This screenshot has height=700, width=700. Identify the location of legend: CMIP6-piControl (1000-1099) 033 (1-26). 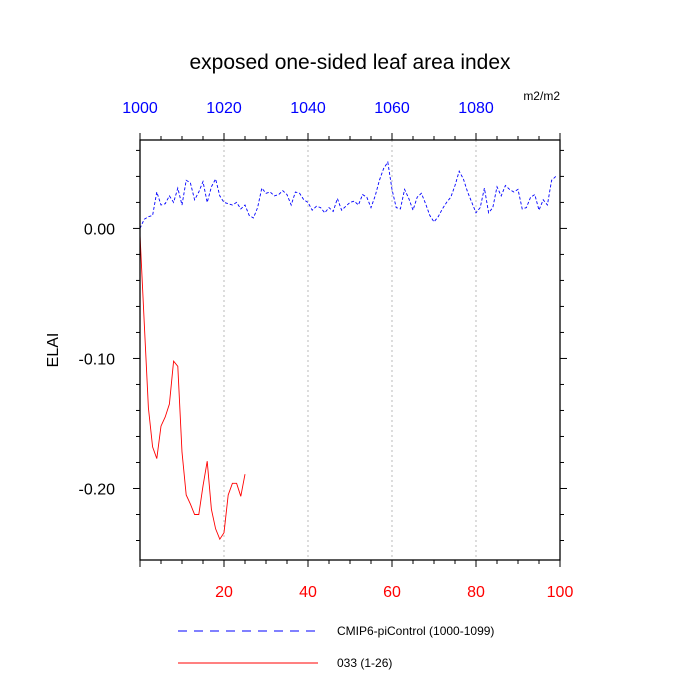
(336, 647).